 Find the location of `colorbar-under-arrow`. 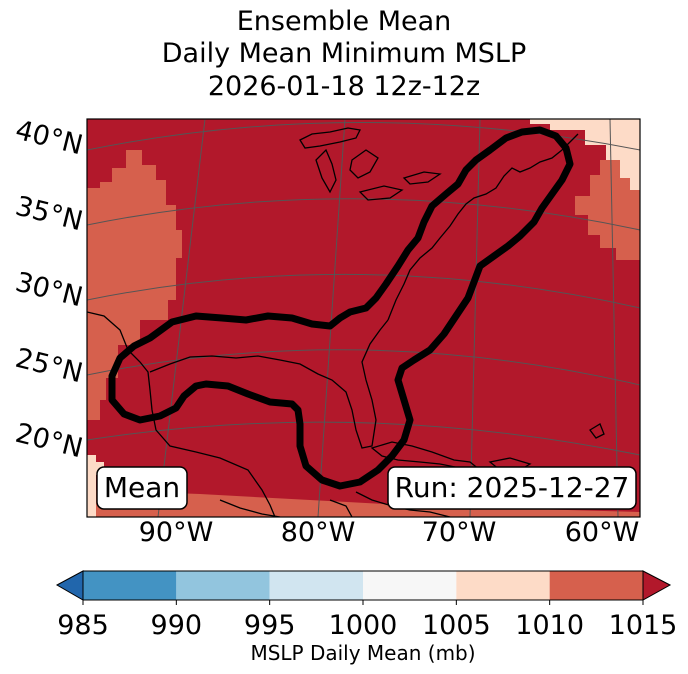

colorbar-under-arrow is located at coordinates (69, 585).